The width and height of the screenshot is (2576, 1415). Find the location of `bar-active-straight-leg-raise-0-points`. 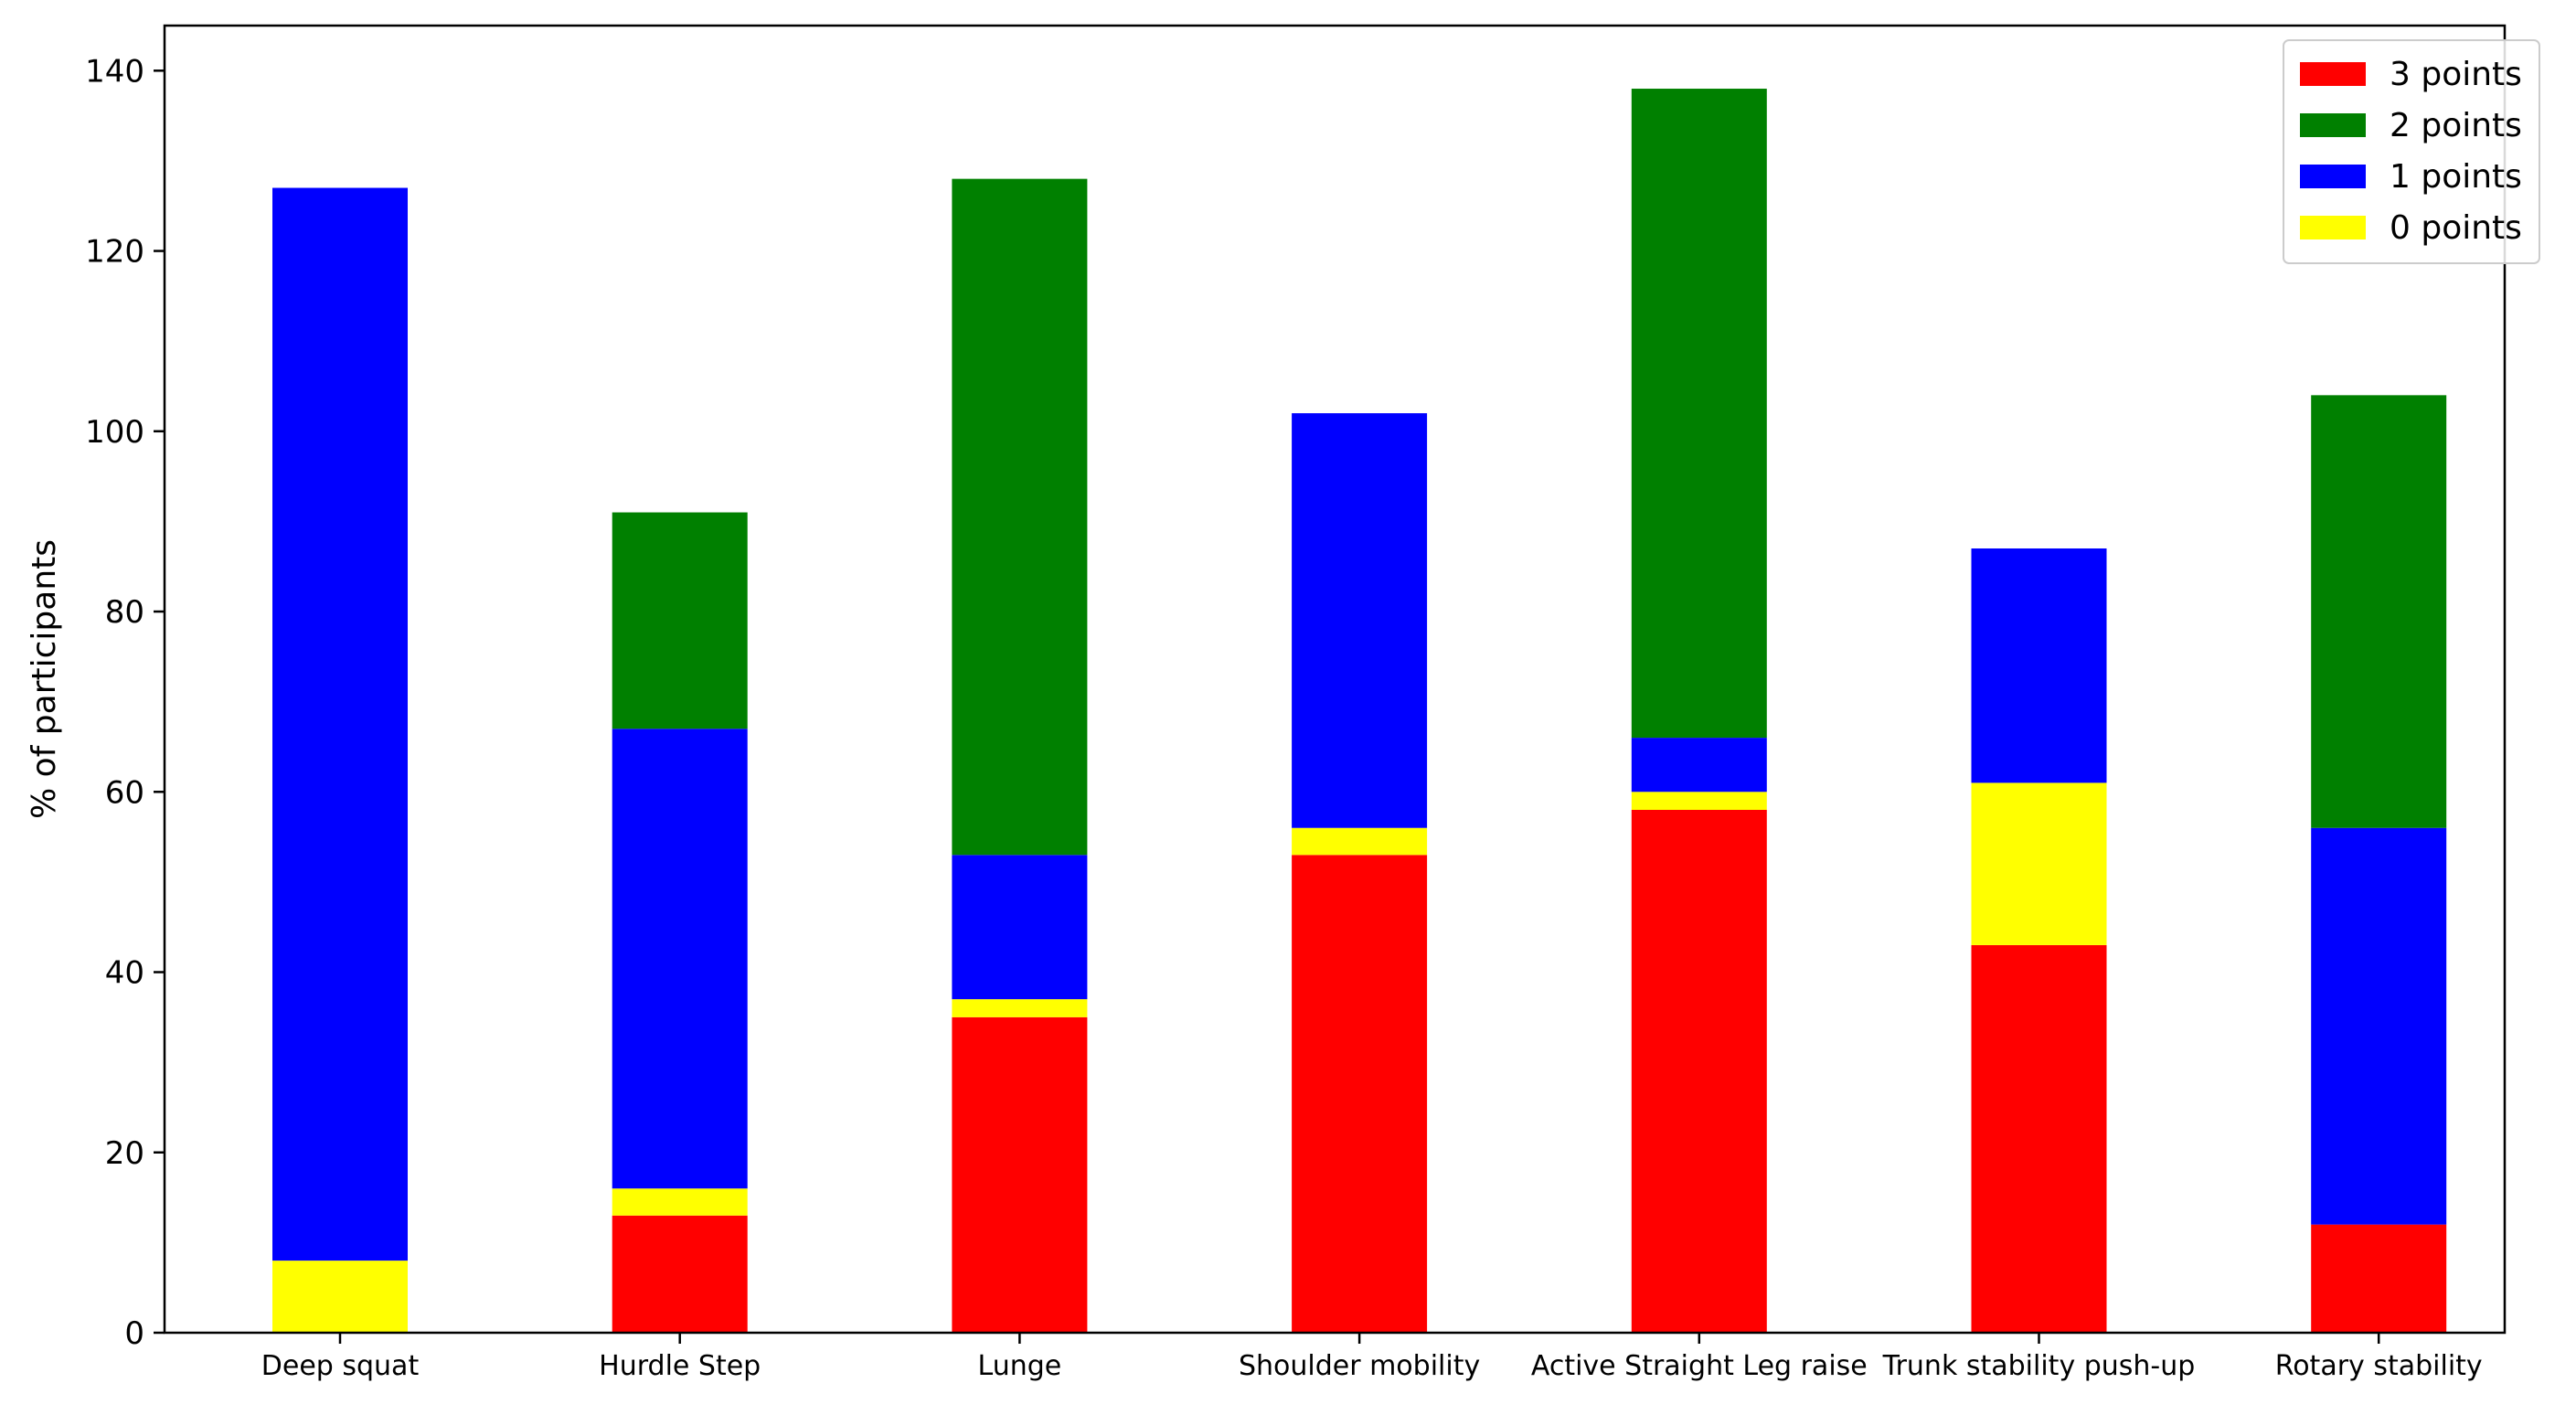

bar-active-straight-leg-raise-0-points is located at coordinates (1699, 801).